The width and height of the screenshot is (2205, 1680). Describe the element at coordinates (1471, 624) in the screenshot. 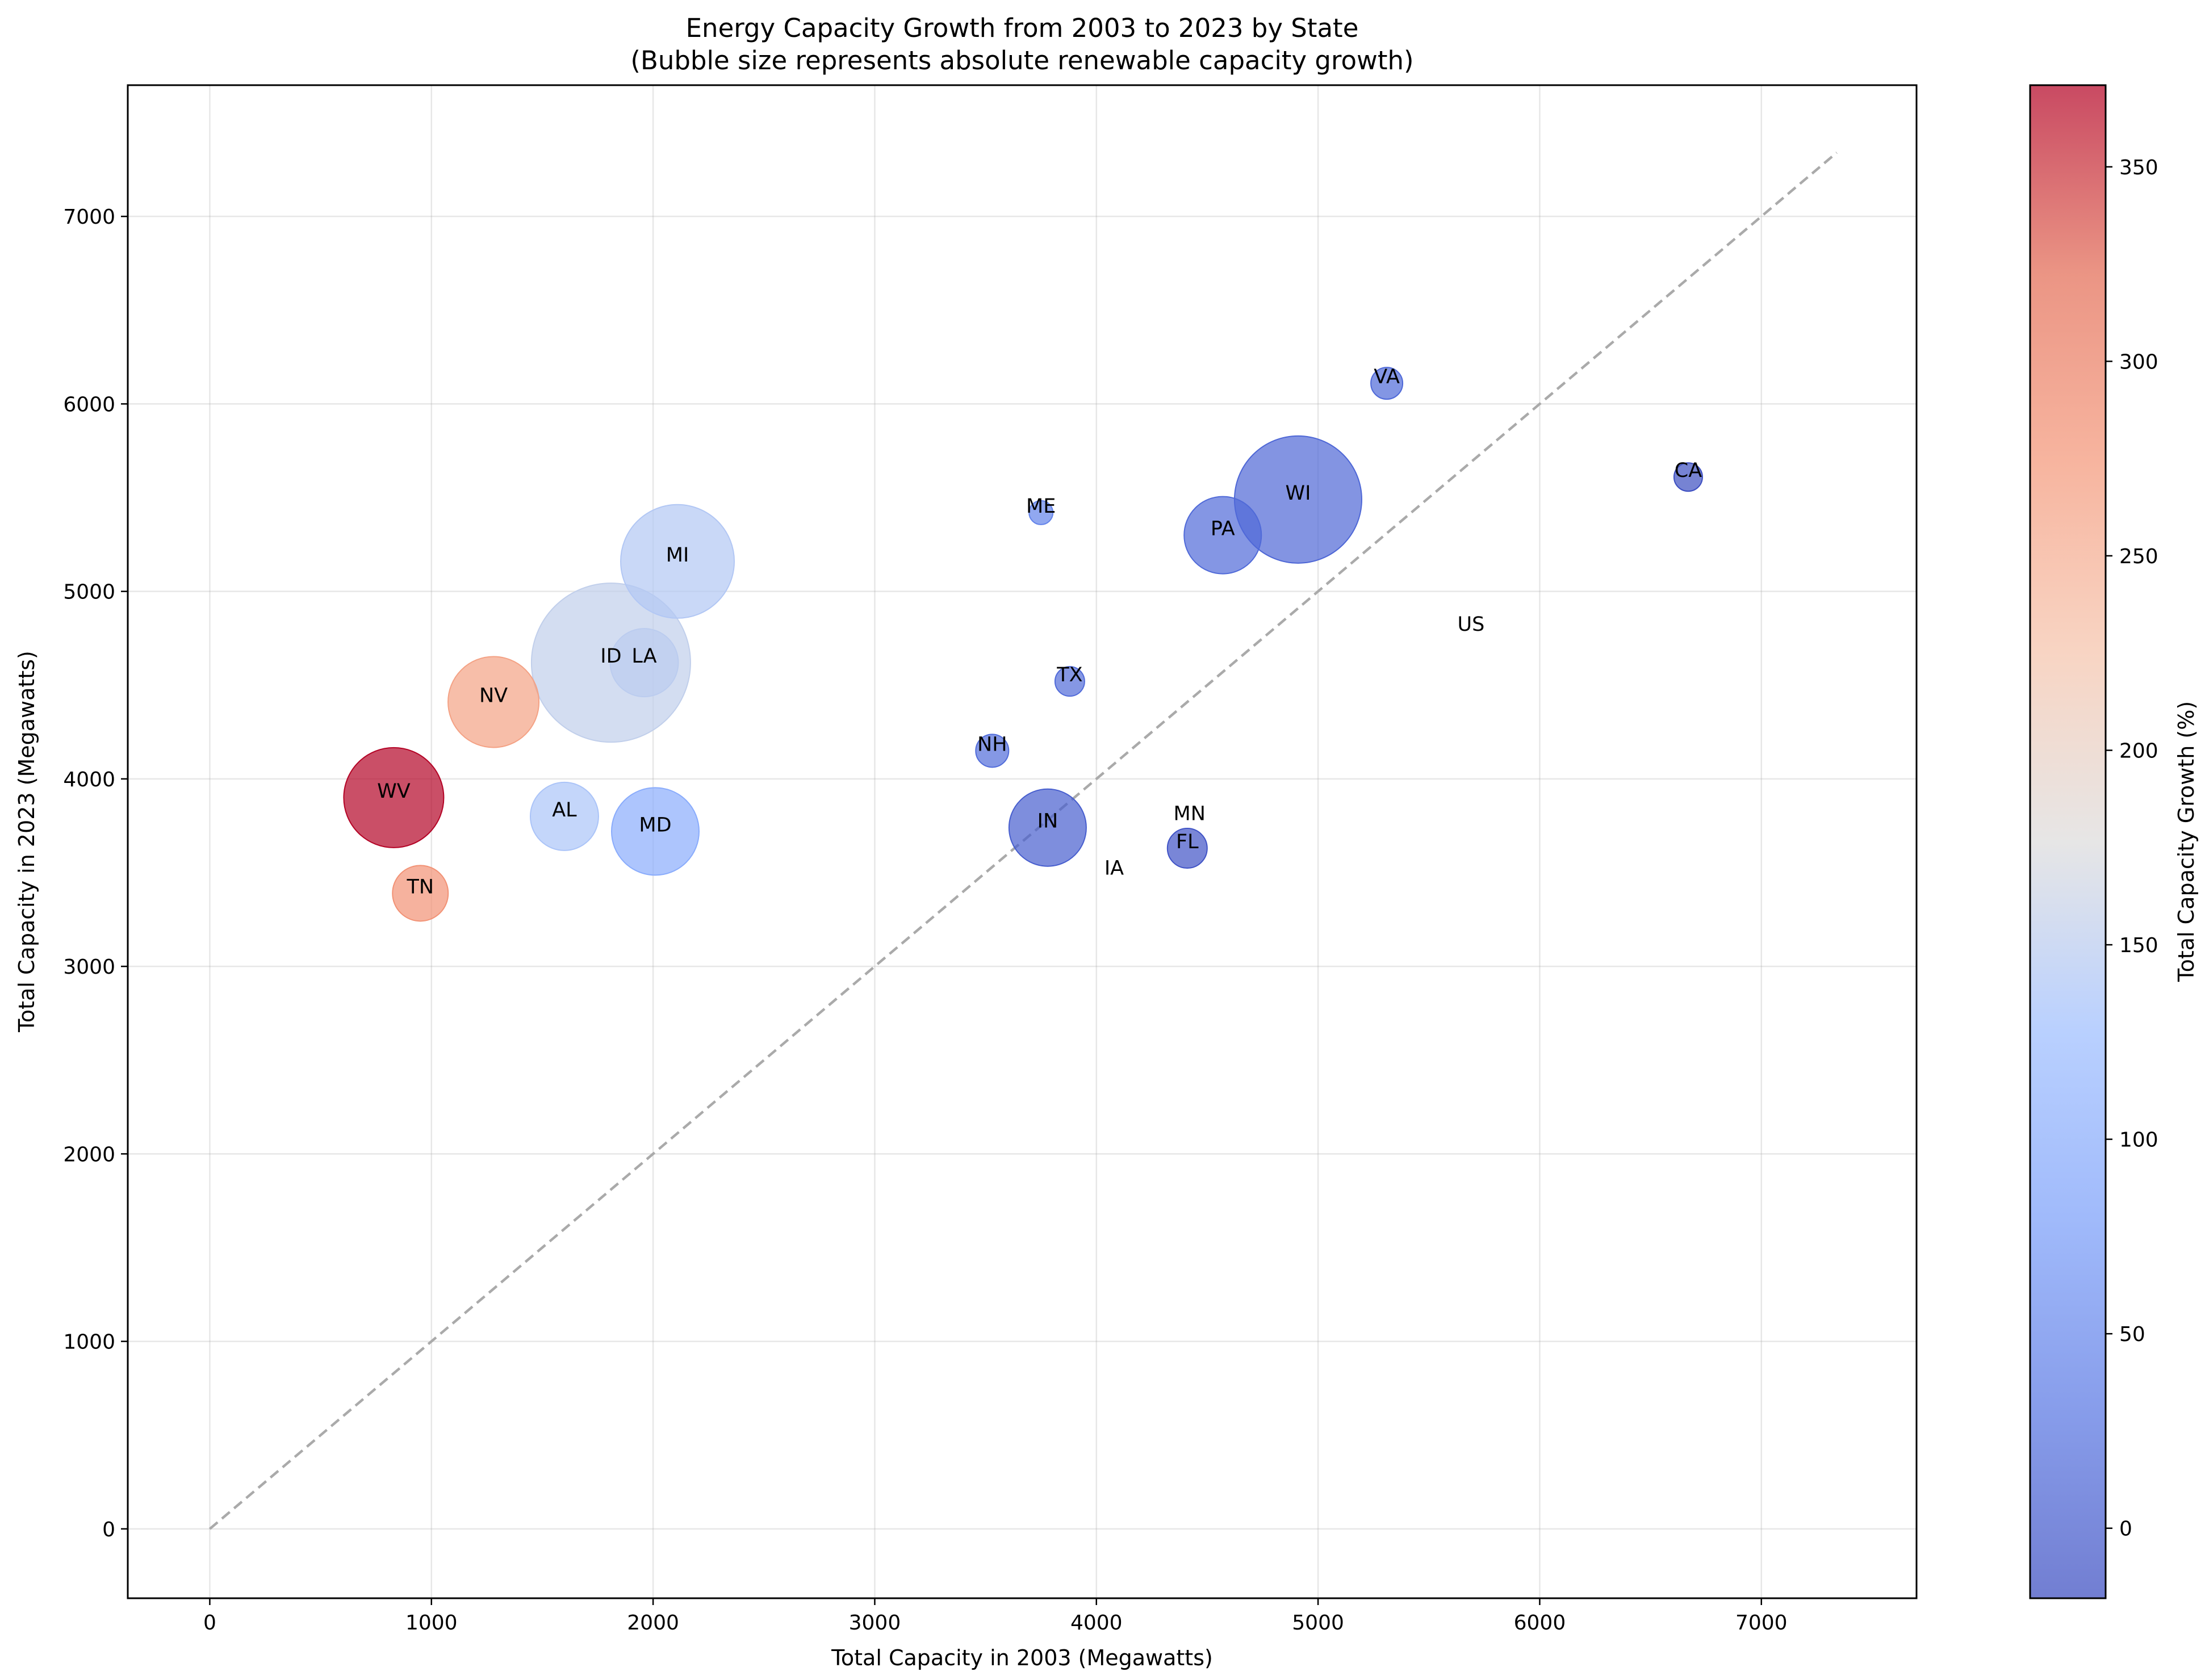

I see `point-label-us: US` at that location.